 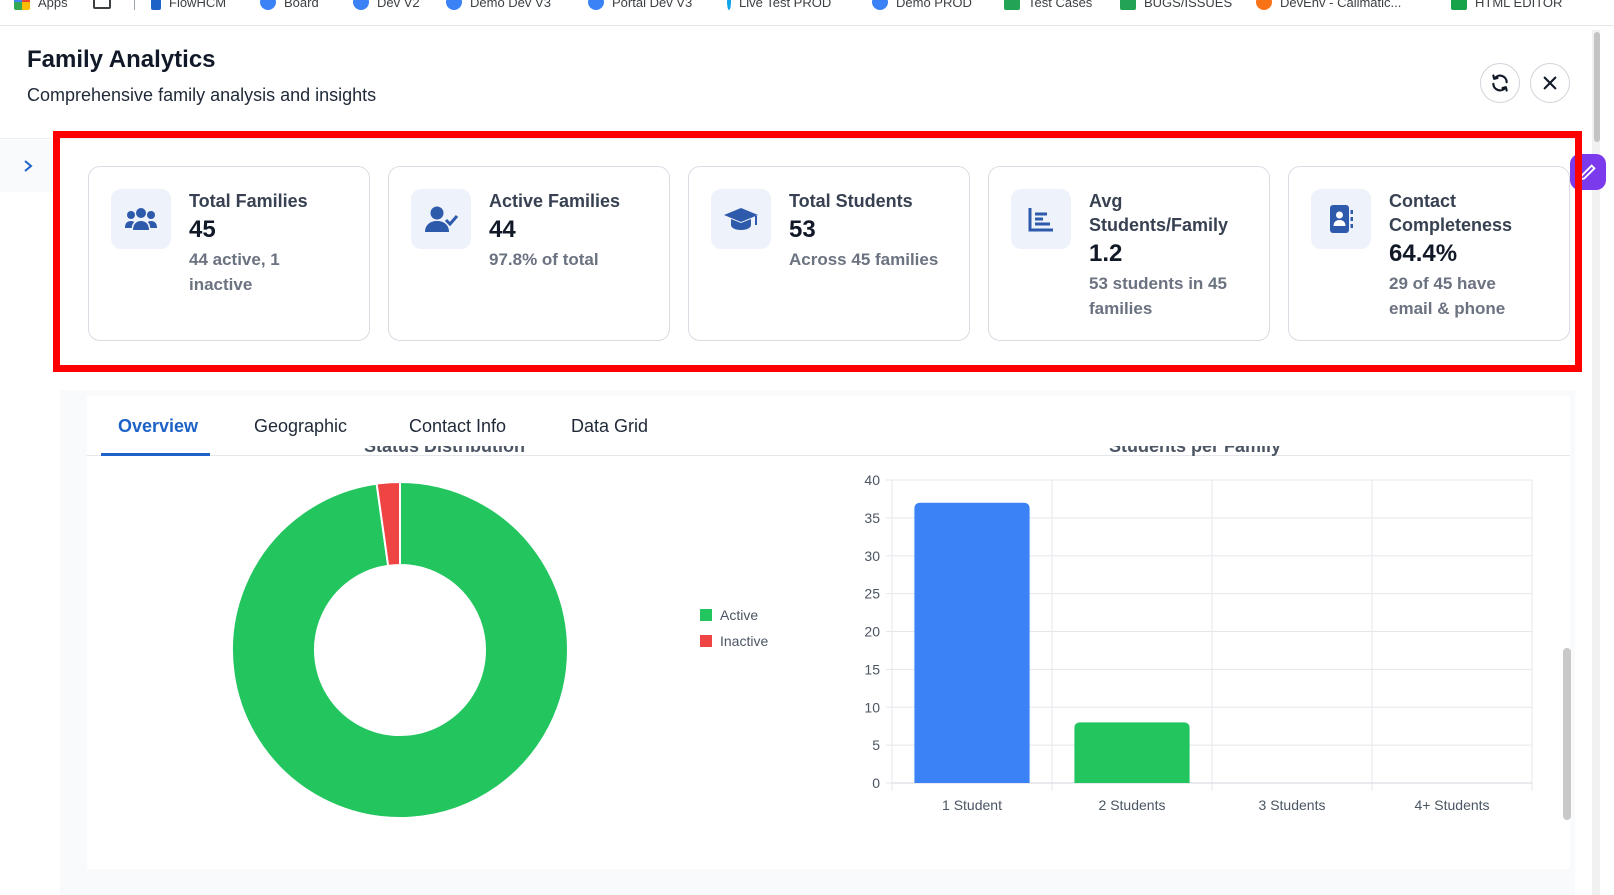 What do you see at coordinates (1012, 5) in the screenshot?
I see `sheets-icon` at bounding box center [1012, 5].